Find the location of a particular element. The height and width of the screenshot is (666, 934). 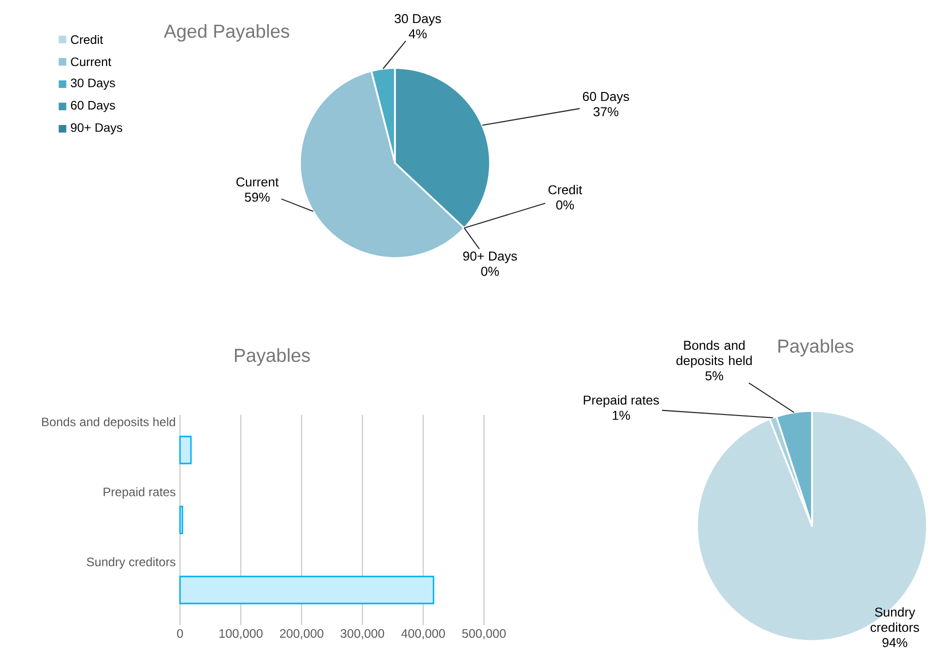

slice-label: Prepaid rates is located at coordinates (621, 401).